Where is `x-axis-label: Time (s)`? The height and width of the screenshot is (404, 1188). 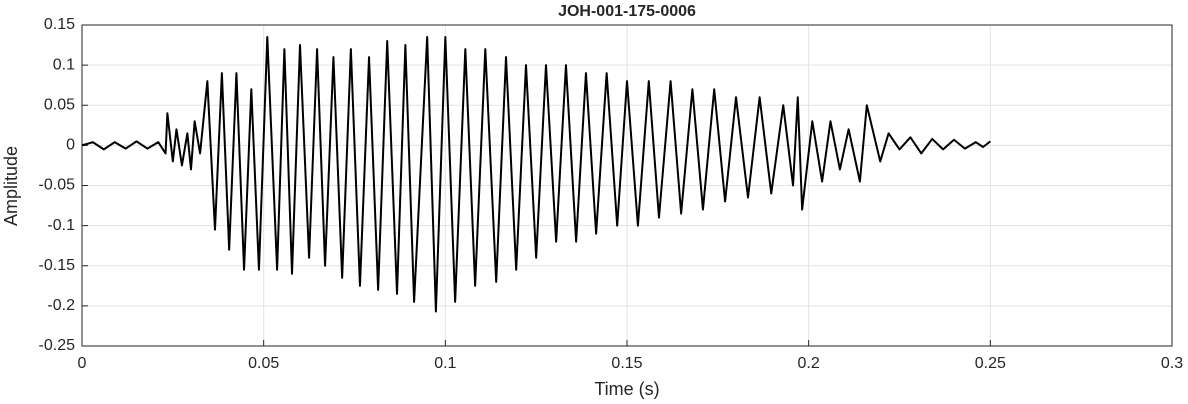
x-axis-label: Time (s) is located at coordinates (626, 389).